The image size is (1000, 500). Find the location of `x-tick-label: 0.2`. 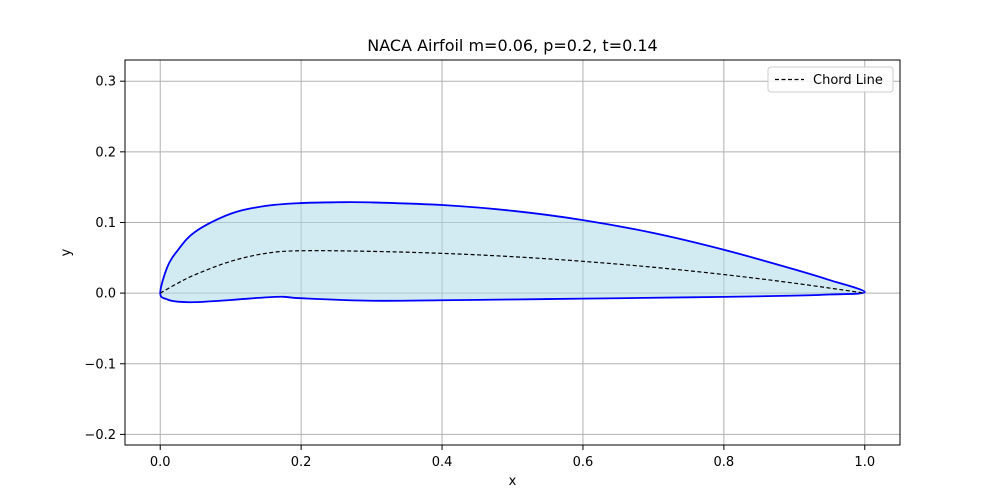

x-tick-label: 0.2 is located at coordinates (301, 462).